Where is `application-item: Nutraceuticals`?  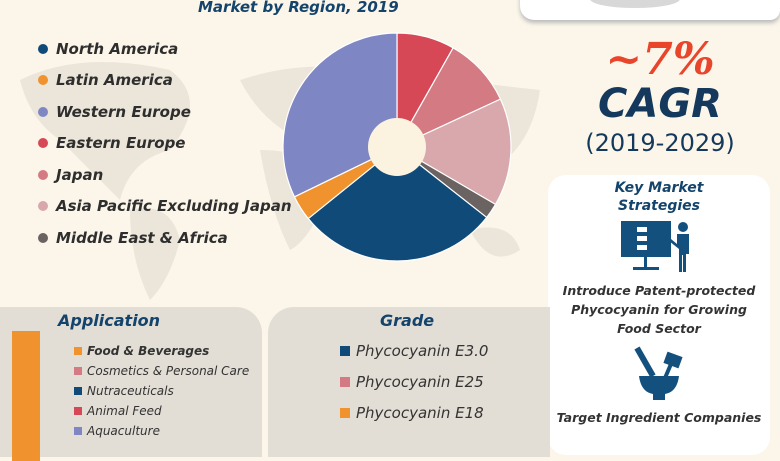
application-item: Nutraceuticals is located at coordinates (161, 391).